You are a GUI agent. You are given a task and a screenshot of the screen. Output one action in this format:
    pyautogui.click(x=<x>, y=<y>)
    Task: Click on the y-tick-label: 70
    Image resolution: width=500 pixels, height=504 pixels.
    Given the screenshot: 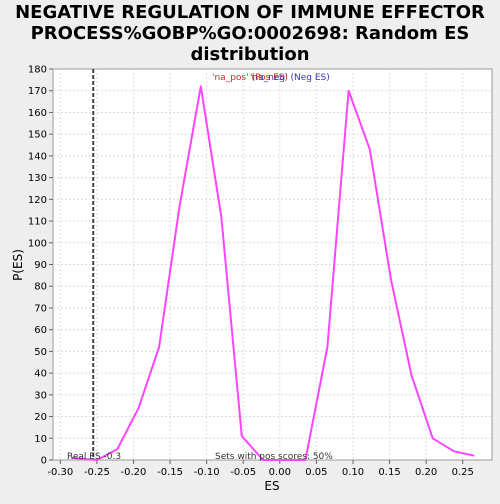 What is the action you would take?
    pyautogui.click(x=40, y=308)
    